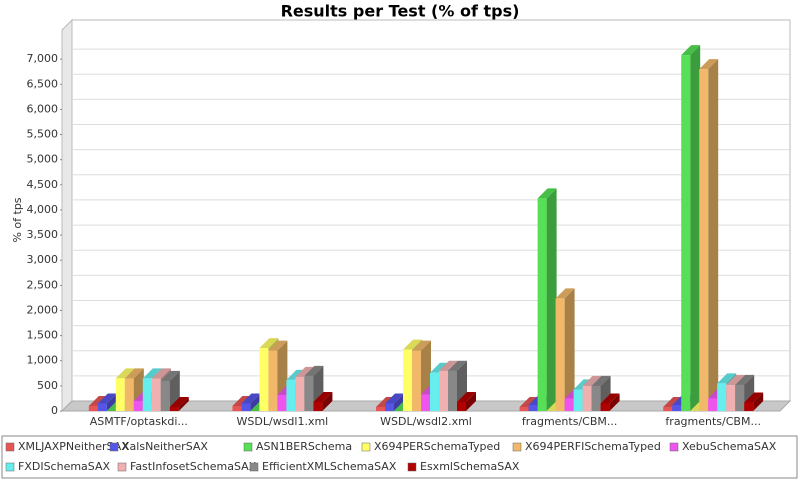 The height and width of the screenshot is (480, 800). I want to click on legend-label: FXDISchemaSAX, so click(64, 466).